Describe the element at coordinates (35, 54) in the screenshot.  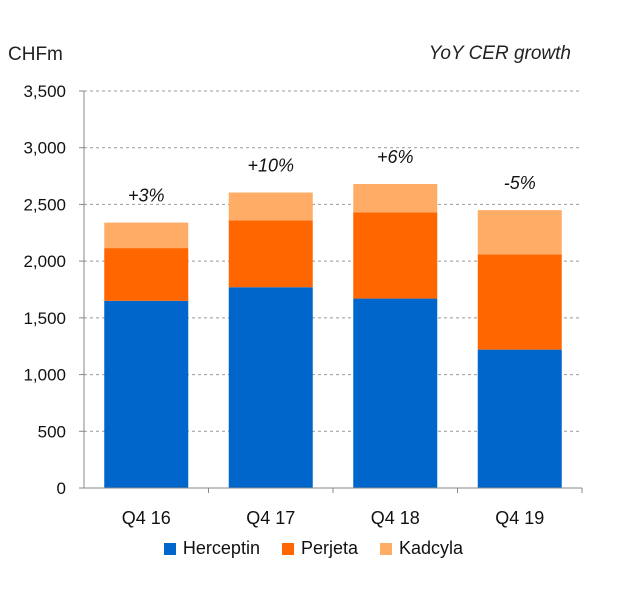
I see `y-axis-label: CHFm` at that location.